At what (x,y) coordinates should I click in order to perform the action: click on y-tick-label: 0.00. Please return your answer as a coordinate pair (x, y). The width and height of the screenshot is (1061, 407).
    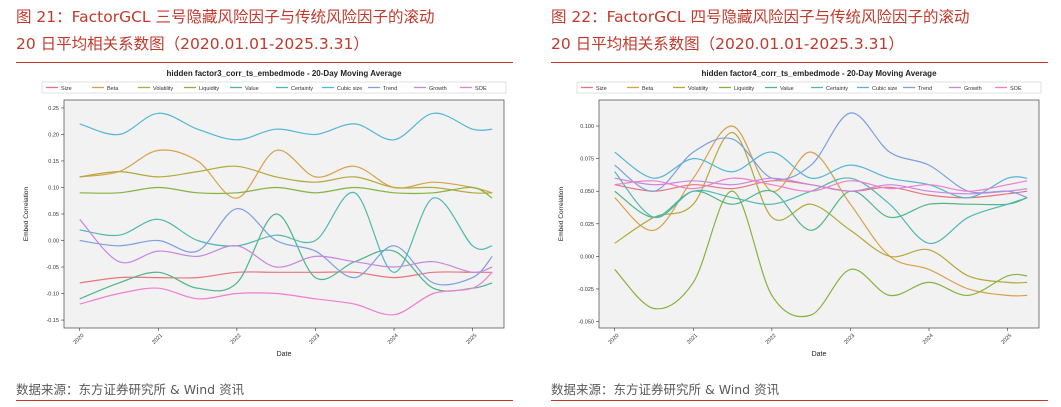
    Looking at the image, I should click on (53, 242).